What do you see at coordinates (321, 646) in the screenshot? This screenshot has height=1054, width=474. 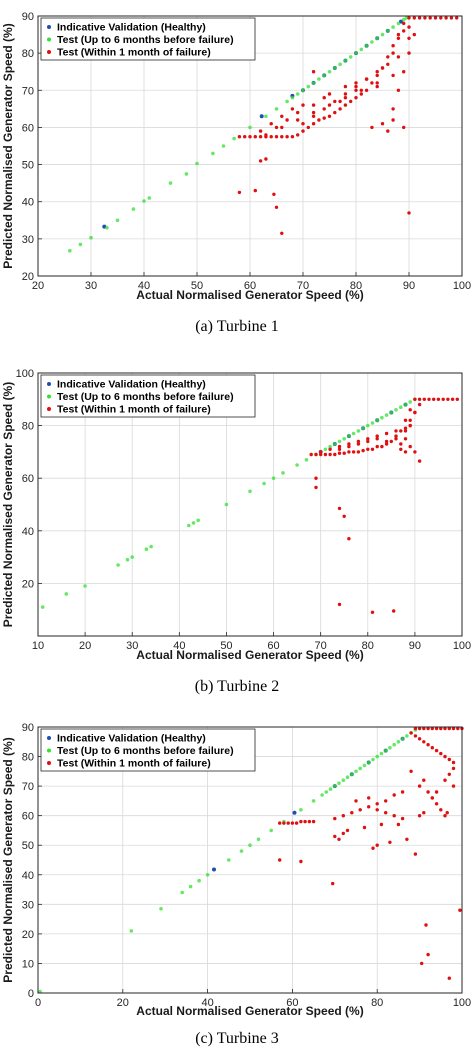 I see `x-tick-label: 70` at bounding box center [321, 646].